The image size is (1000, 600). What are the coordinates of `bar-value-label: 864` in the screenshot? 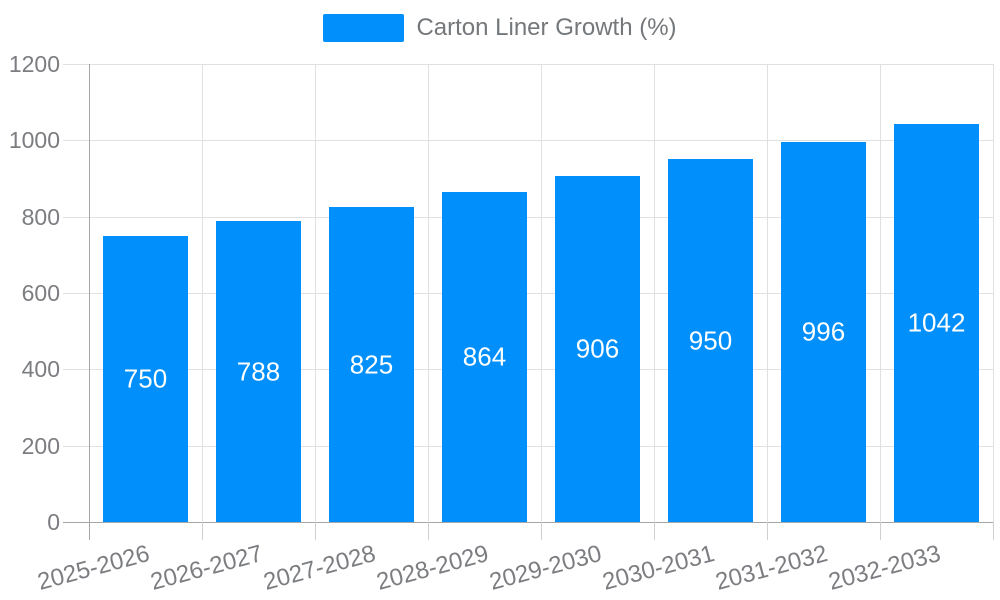 It's located at (484, 356).